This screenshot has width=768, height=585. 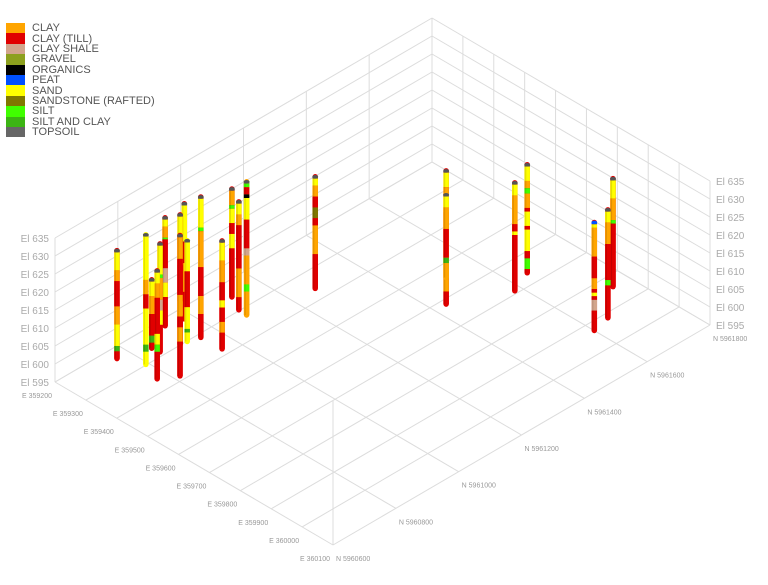 I want to click on legend-label: CLAY SHALE, so click(x=65, y=48).